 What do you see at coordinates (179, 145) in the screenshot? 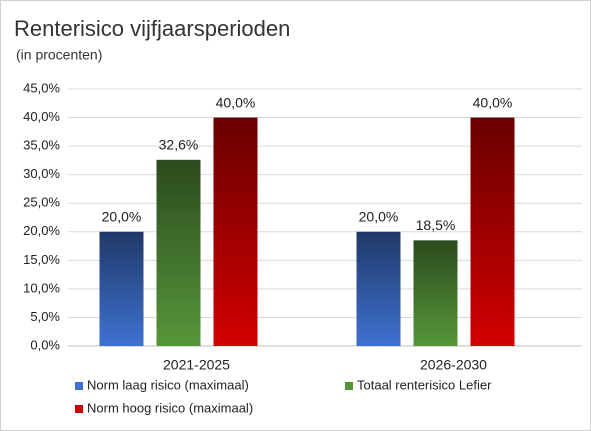
I see `data-label: 32,6%` at bounding box center [179, 145].